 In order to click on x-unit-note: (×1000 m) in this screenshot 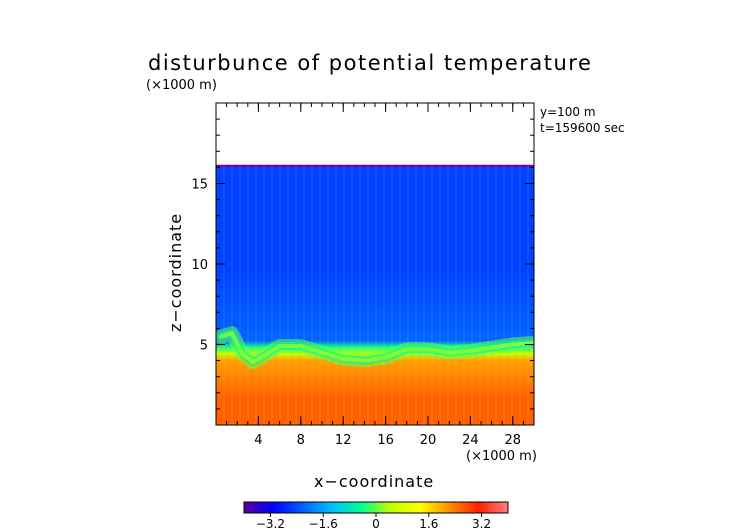, I will do `click(501, 456)`.